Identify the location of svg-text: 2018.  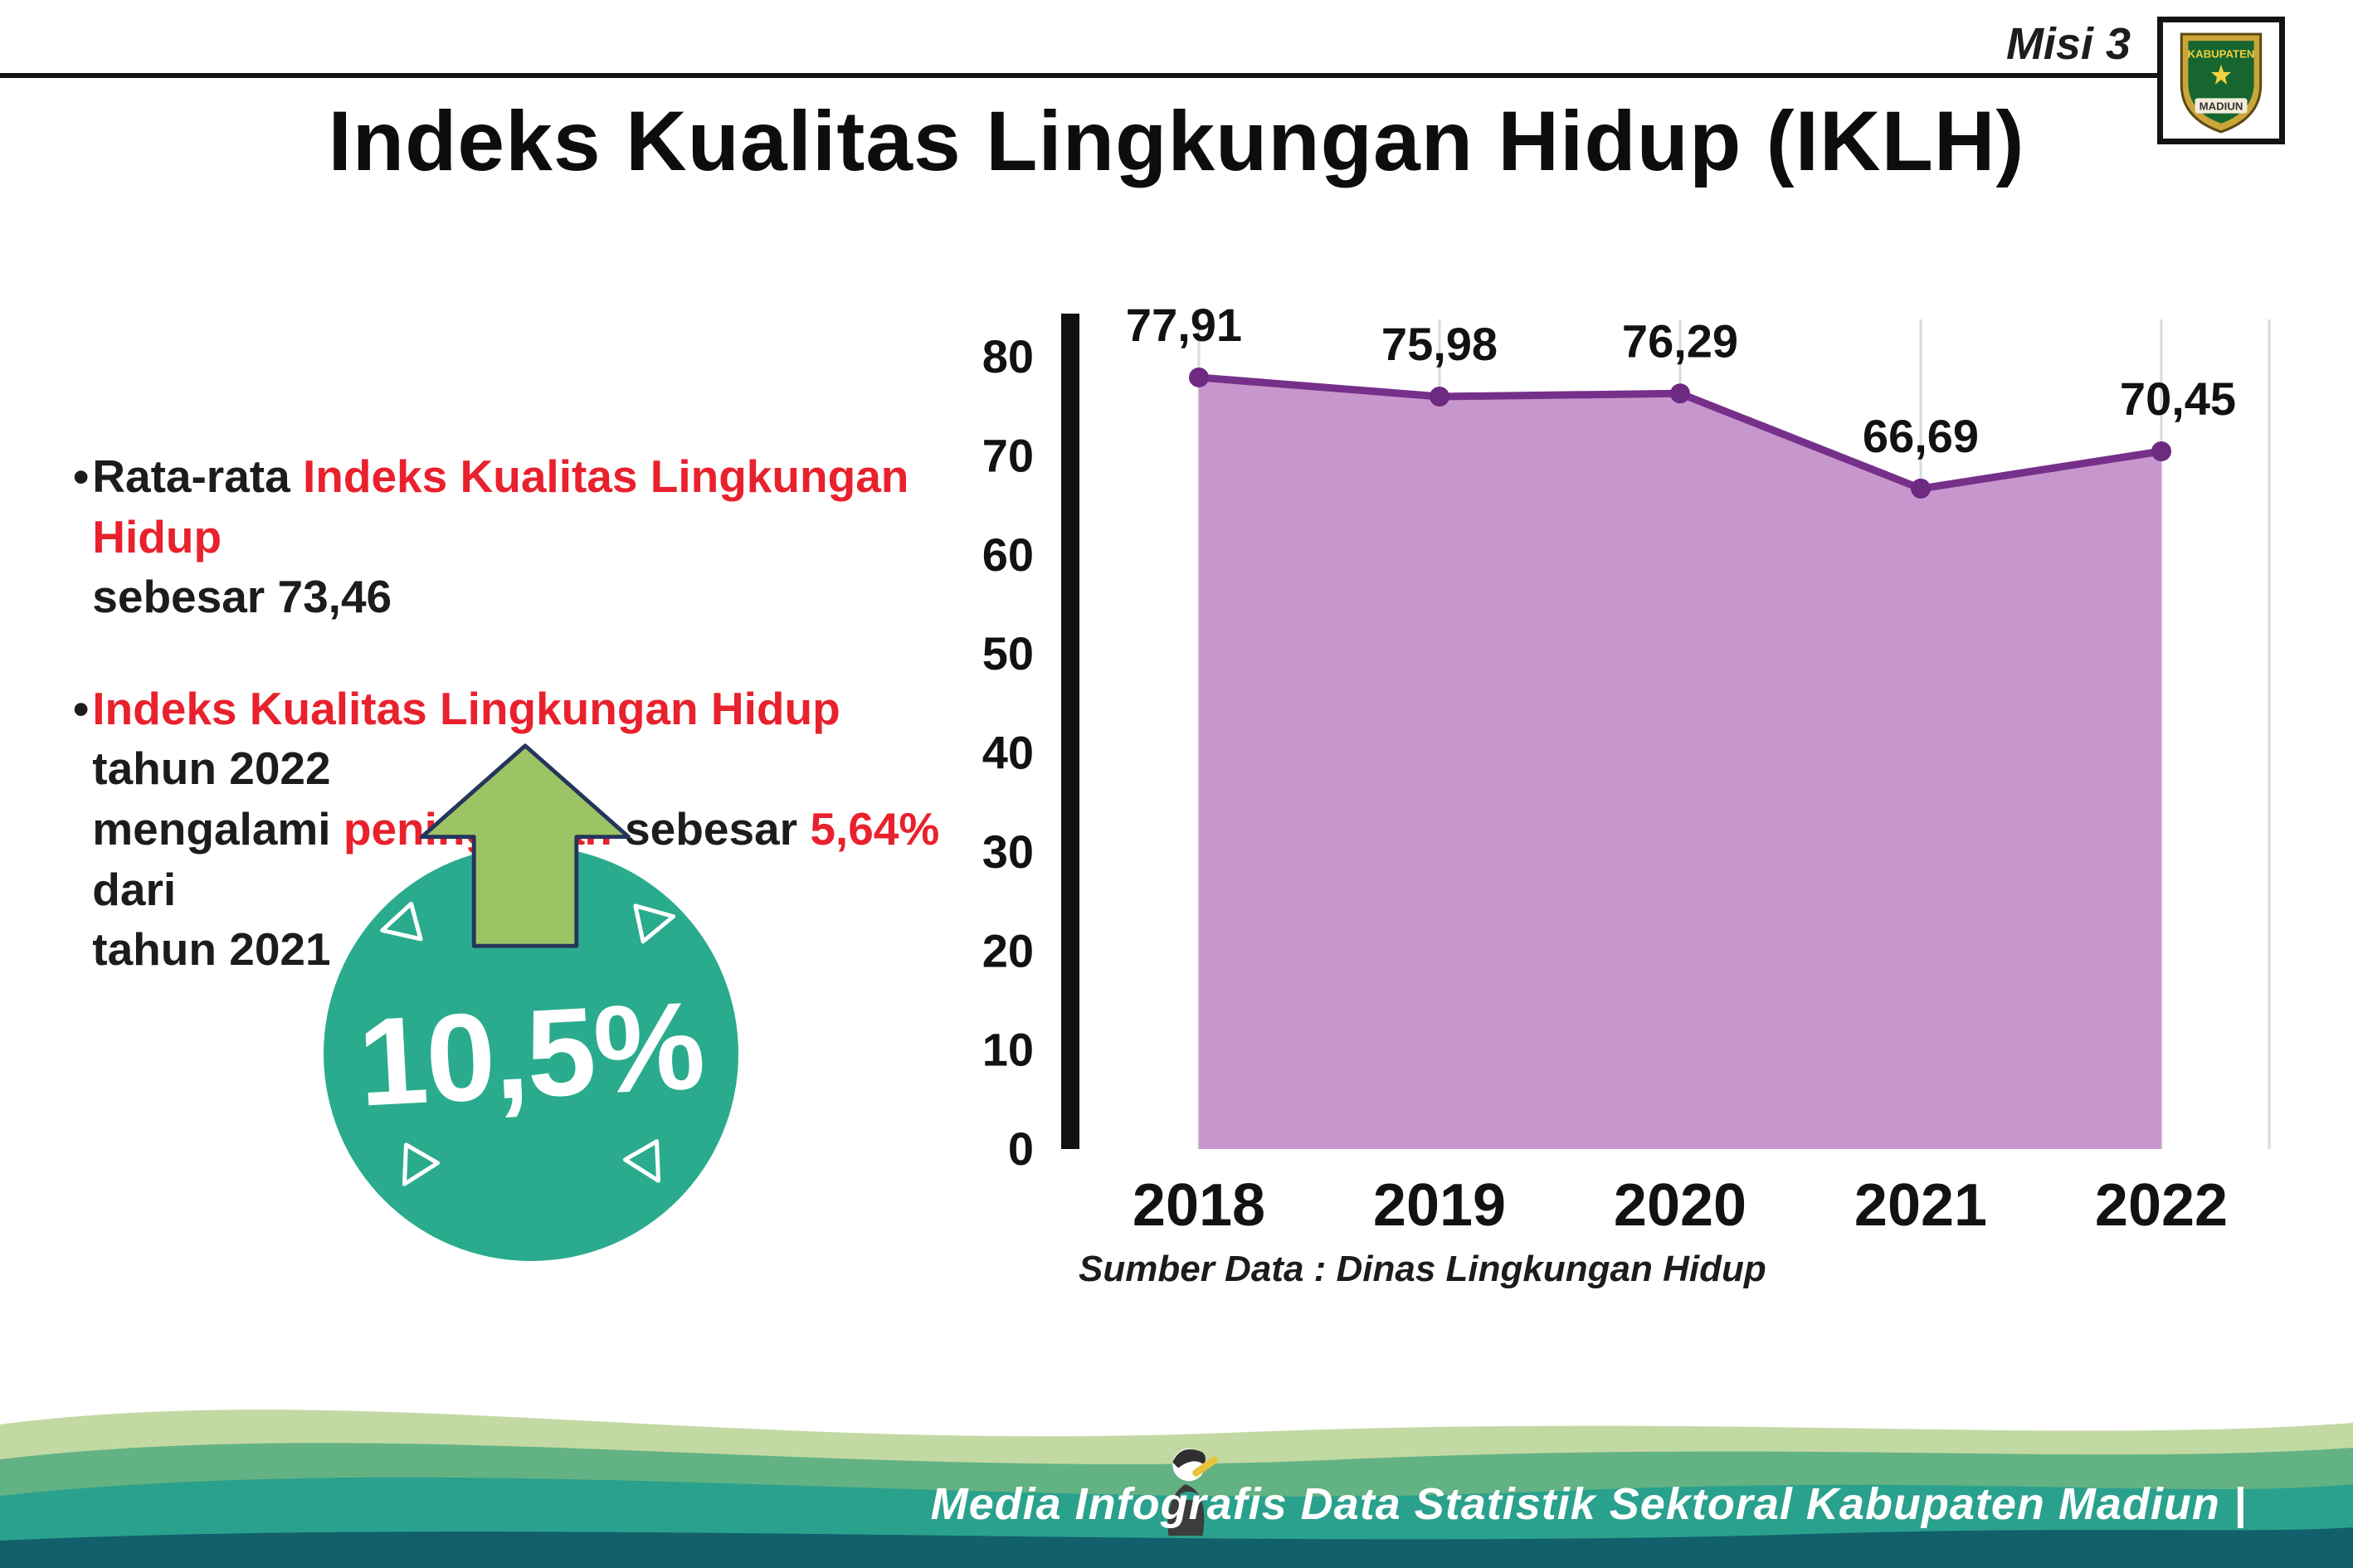
(1199, 1205).